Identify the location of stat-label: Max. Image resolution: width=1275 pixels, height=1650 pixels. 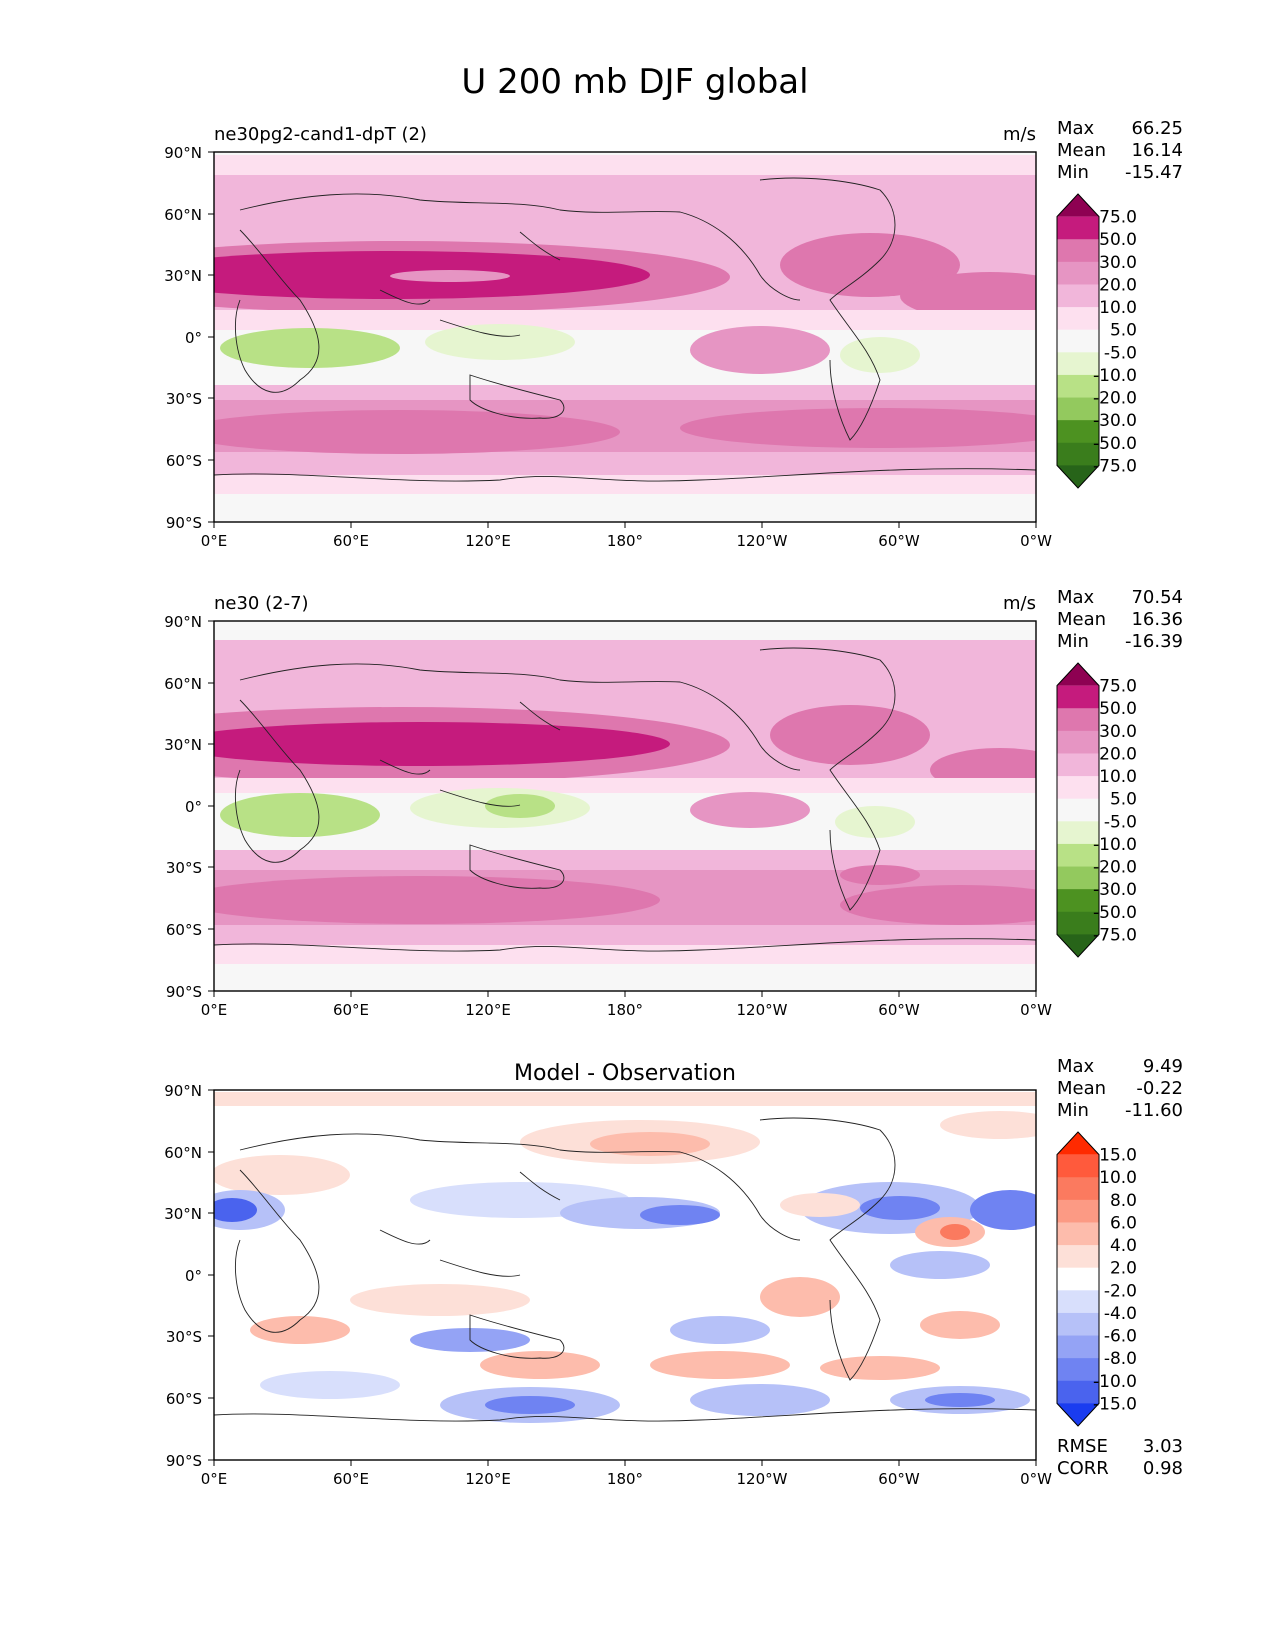
(1076, 128).